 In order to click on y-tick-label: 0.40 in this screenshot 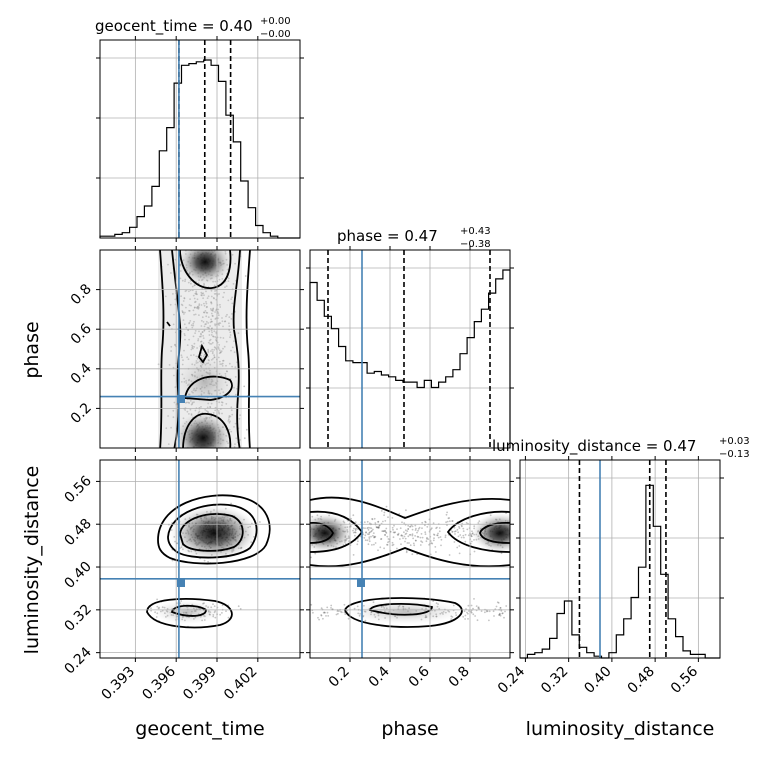, I will do `click(77, 575)`.